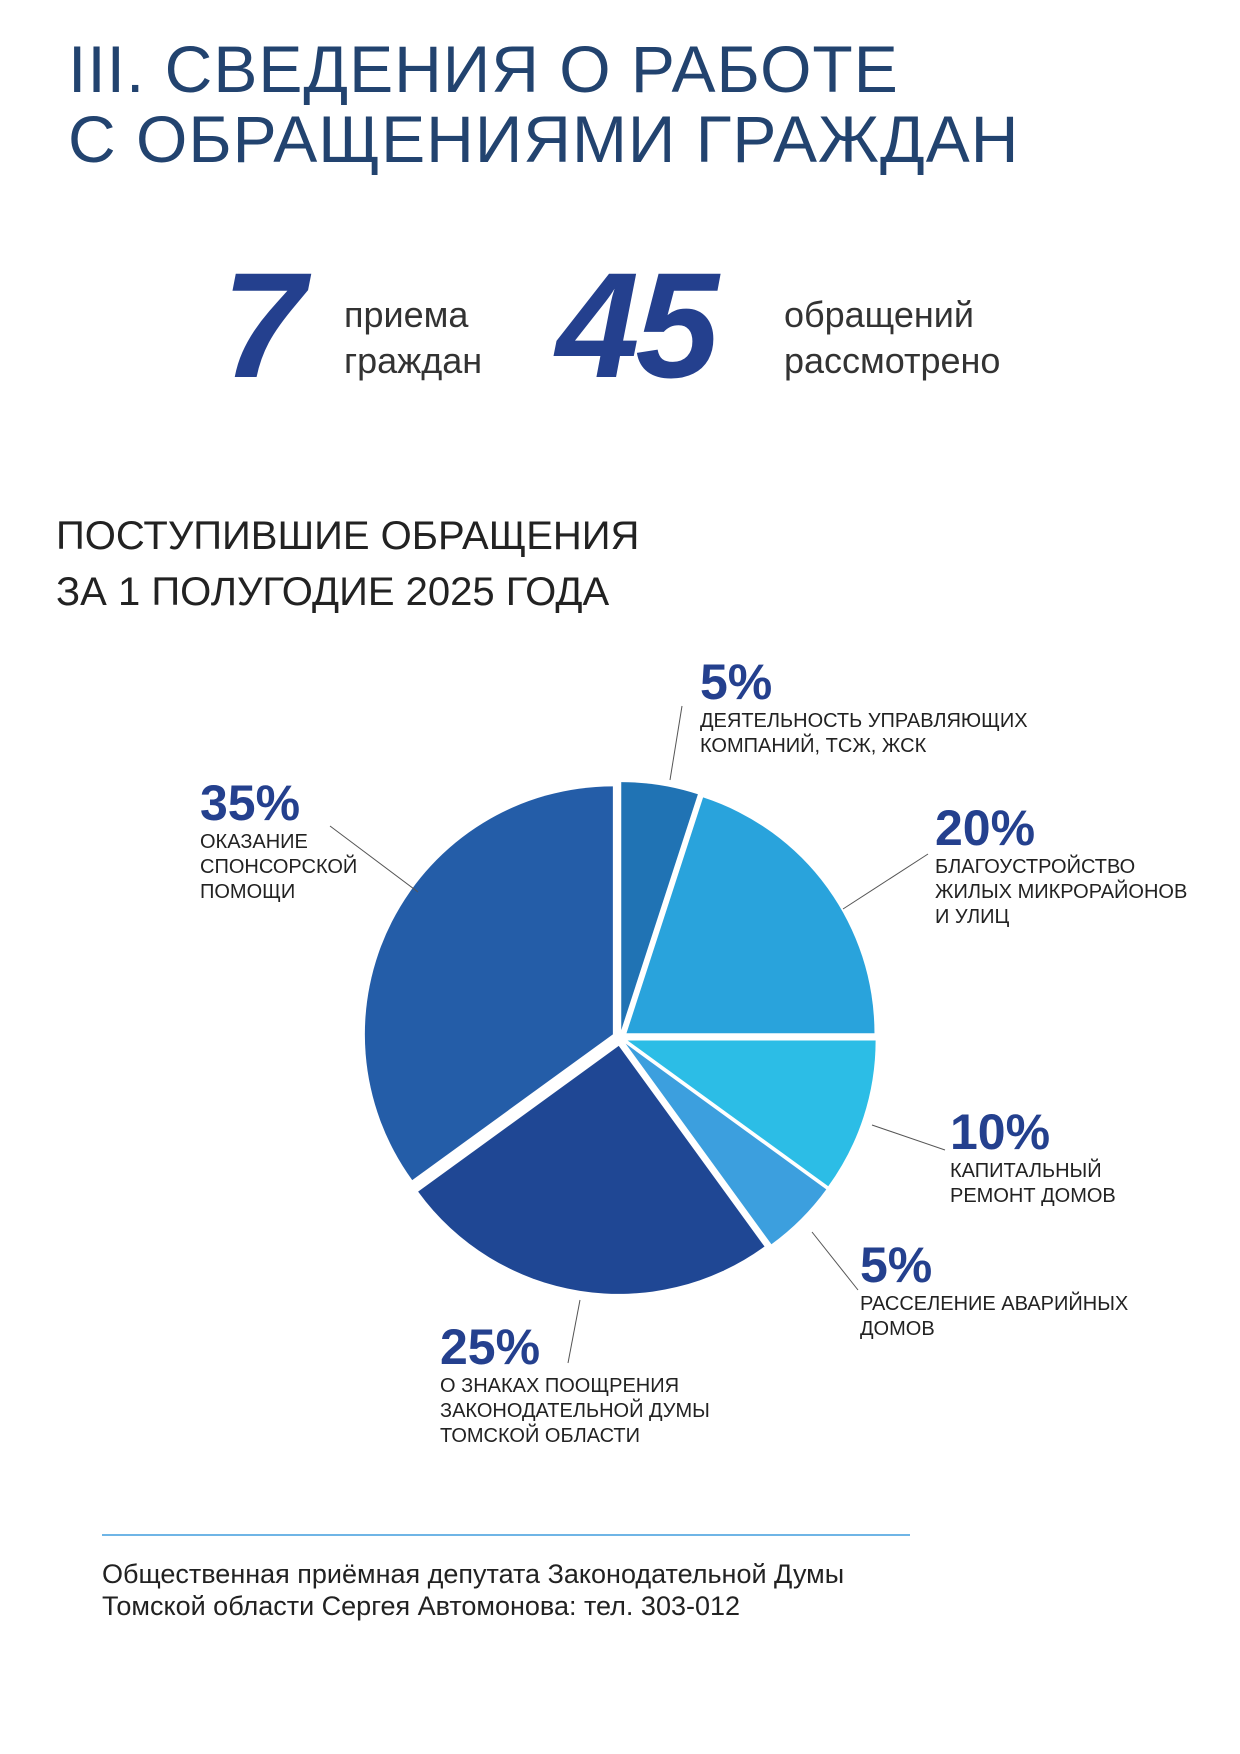 This screenshot has width=1240, height=1754. I want to click on stat-receptions-label-line-2: граждан, so click(413, 360).